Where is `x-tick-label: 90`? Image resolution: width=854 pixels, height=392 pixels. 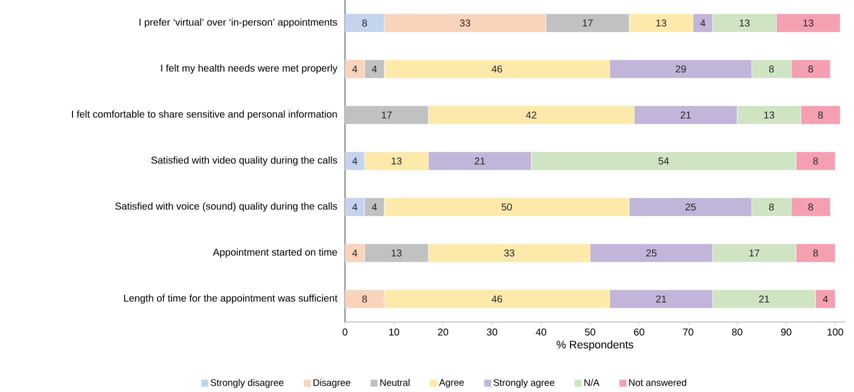
x-tick-label: 90 is located at coordinates (786, 332).